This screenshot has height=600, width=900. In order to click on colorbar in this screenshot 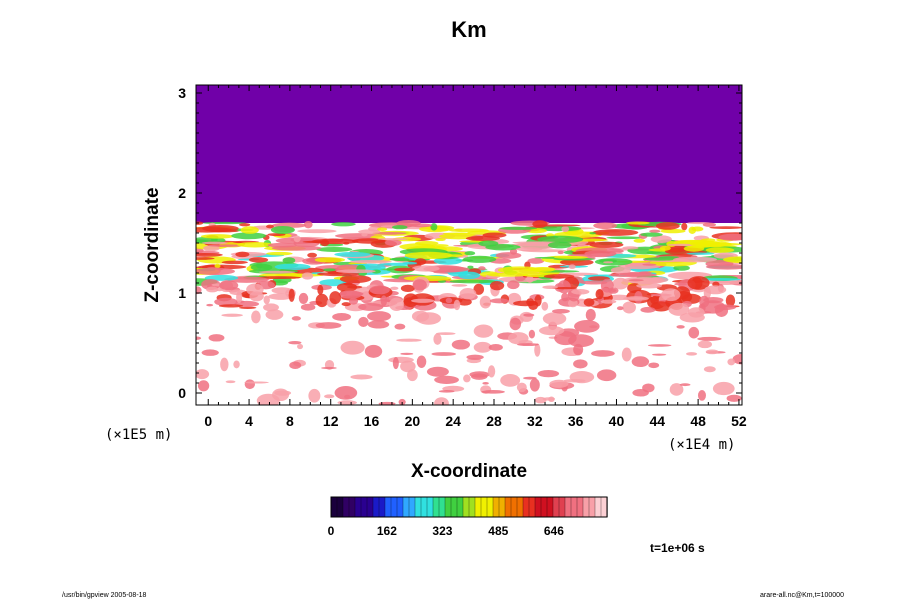, I will do `click(469, 507)`.